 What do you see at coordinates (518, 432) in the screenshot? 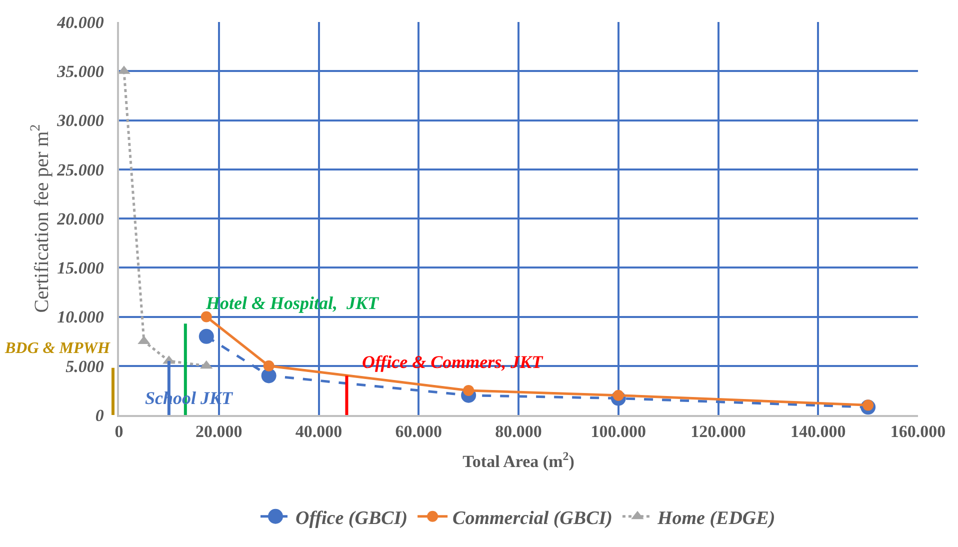
I see `x-tick-label: 80.000` at bounding box center [518, 432].